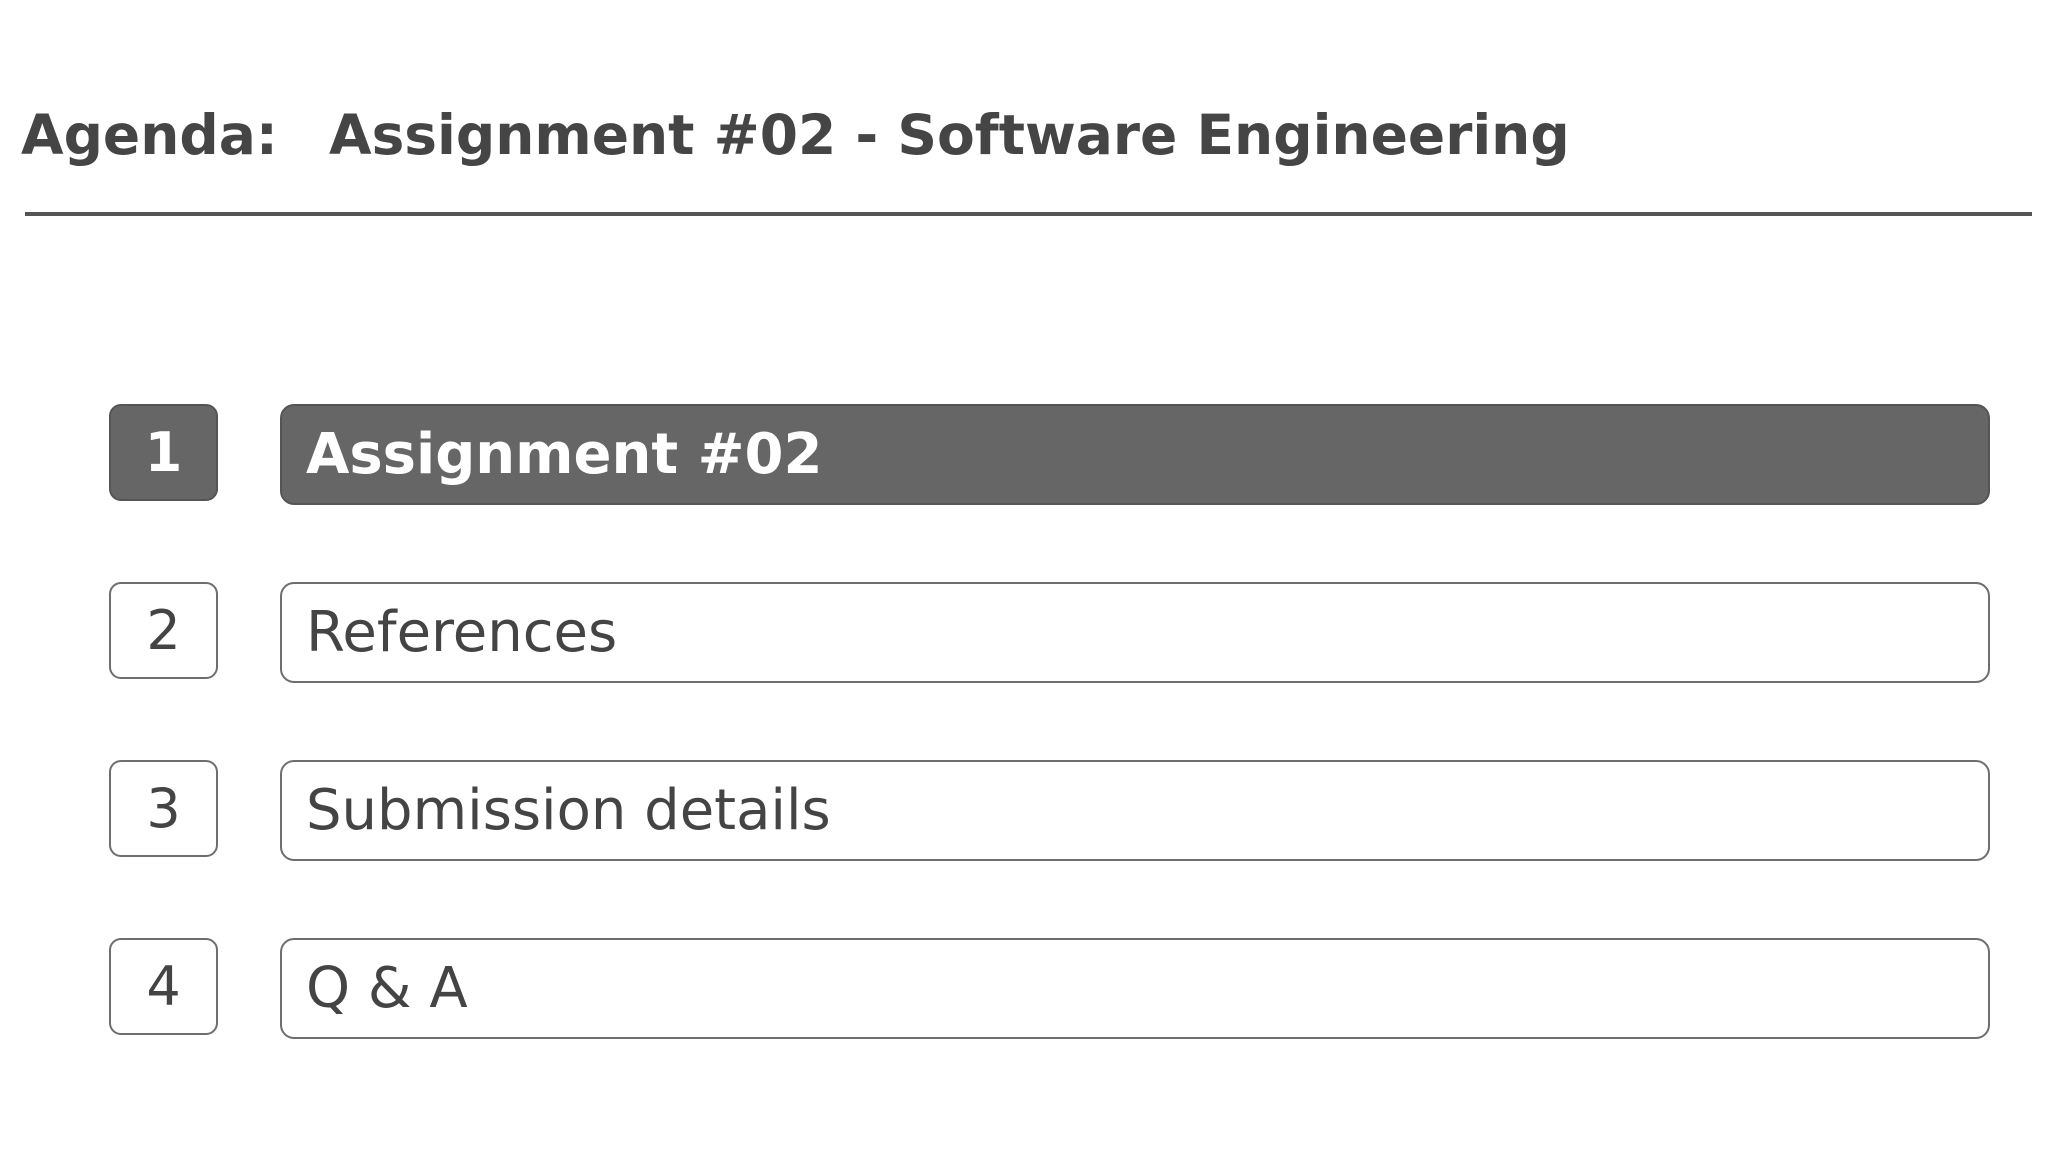 The width and height of the screenshot is (2048, 1152). What do you see at coordinates (1135, 810) in the screenshot?
I see `agenda-item-label: Submission details` at bounding box center [1135, 810].